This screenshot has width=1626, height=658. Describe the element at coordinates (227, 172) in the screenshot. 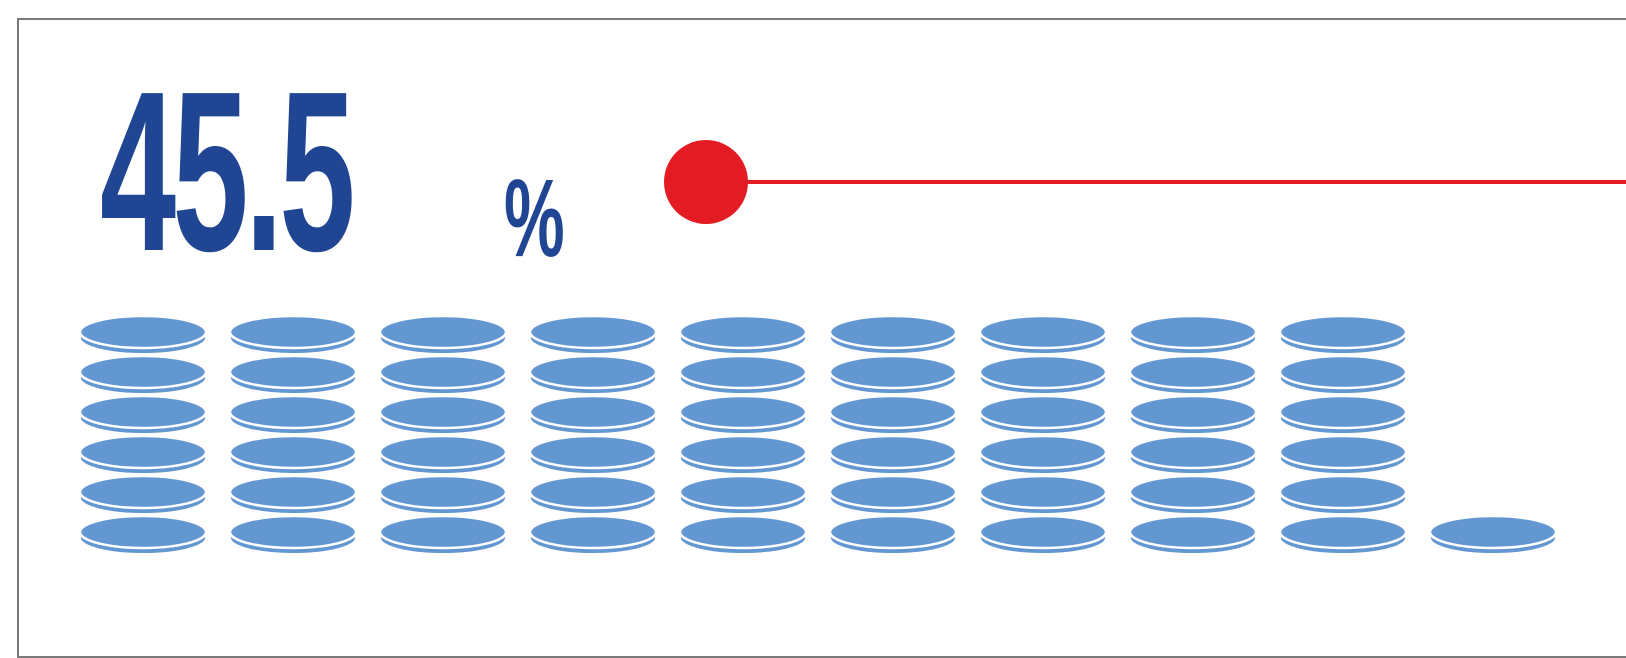

I see `stat-value: 45.5` at that location.